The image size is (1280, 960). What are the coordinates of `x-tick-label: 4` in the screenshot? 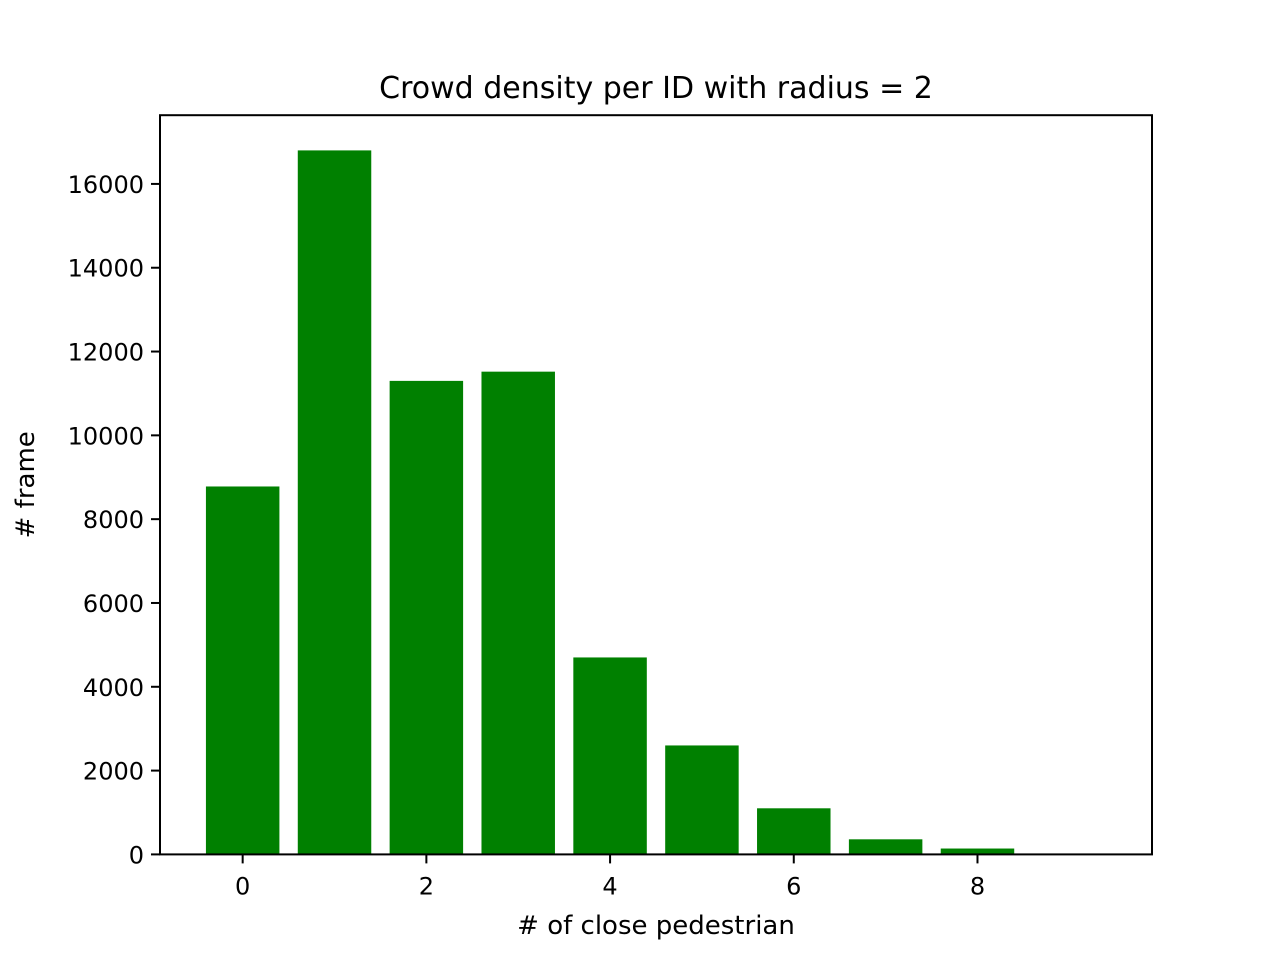 It's located at (609, 886).